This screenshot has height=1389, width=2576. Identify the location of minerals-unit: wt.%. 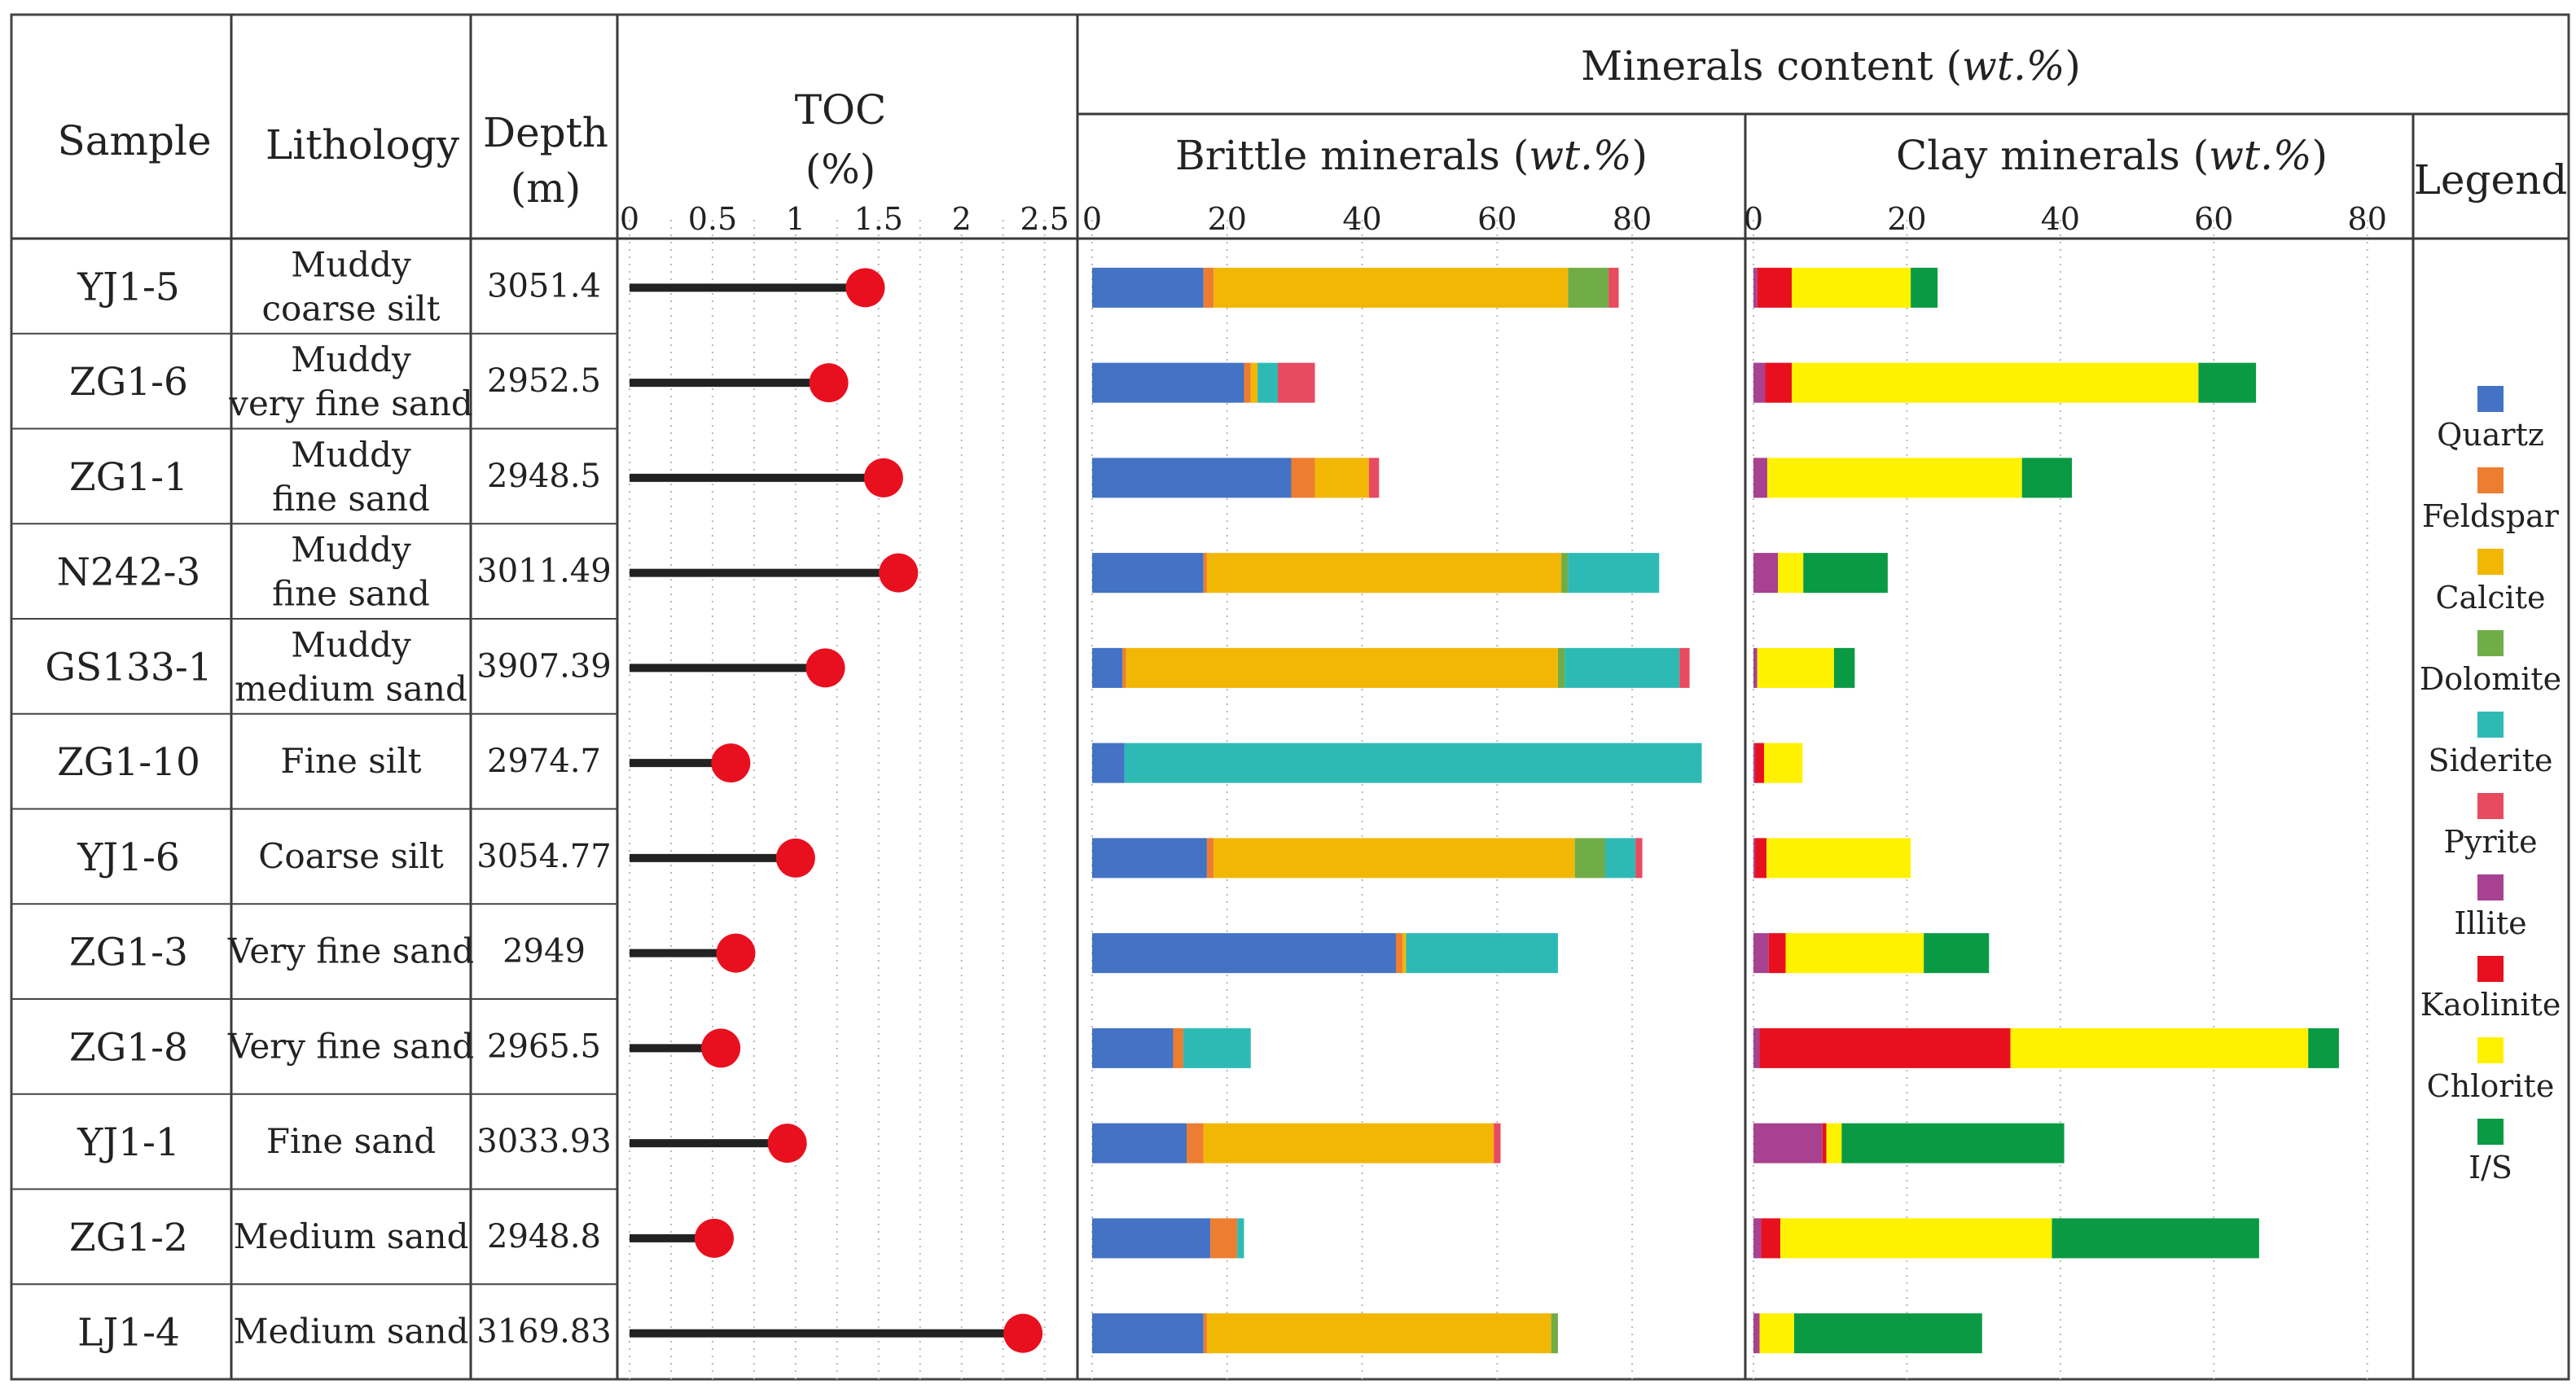
(2013, 66).